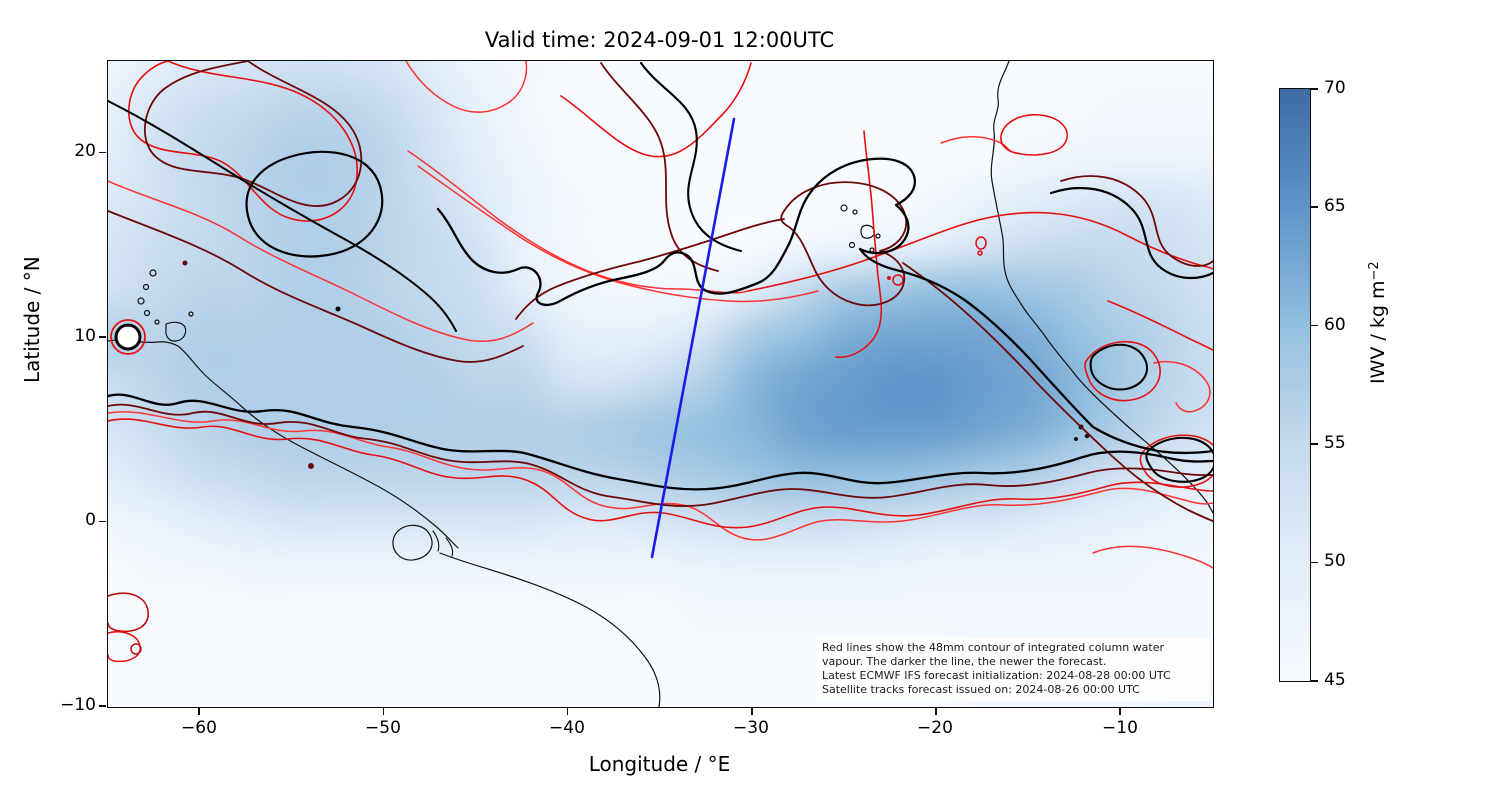 This screenshot has height=800, width=1500. Describe the element at coordinates (136, 649) in the screenshot. I see `contour-red-bottomleft-dot` at that location.